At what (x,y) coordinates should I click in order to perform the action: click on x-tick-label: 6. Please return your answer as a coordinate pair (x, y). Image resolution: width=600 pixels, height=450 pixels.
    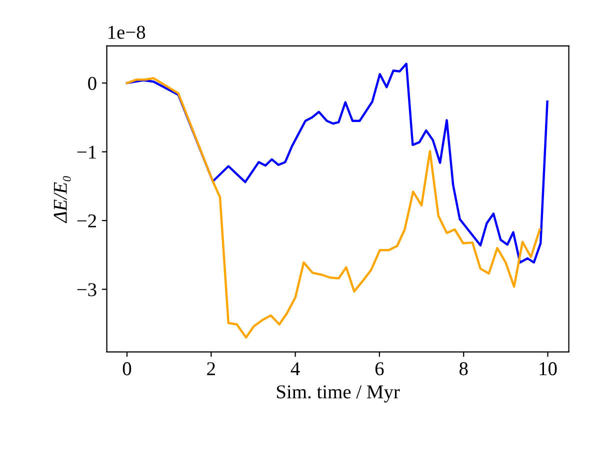
    Looking at the image, I should click on (379, 369).